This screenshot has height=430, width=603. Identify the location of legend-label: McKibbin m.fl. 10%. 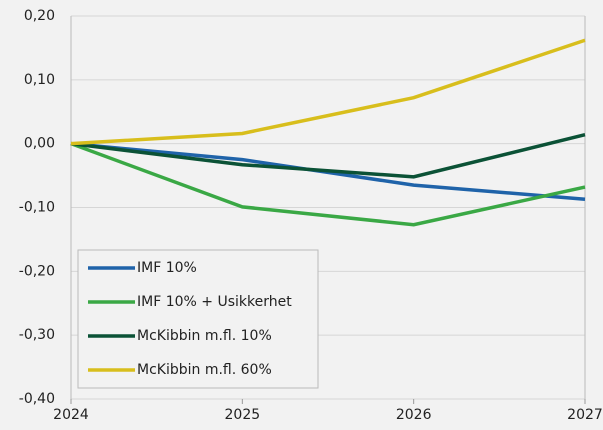
(204, 336).